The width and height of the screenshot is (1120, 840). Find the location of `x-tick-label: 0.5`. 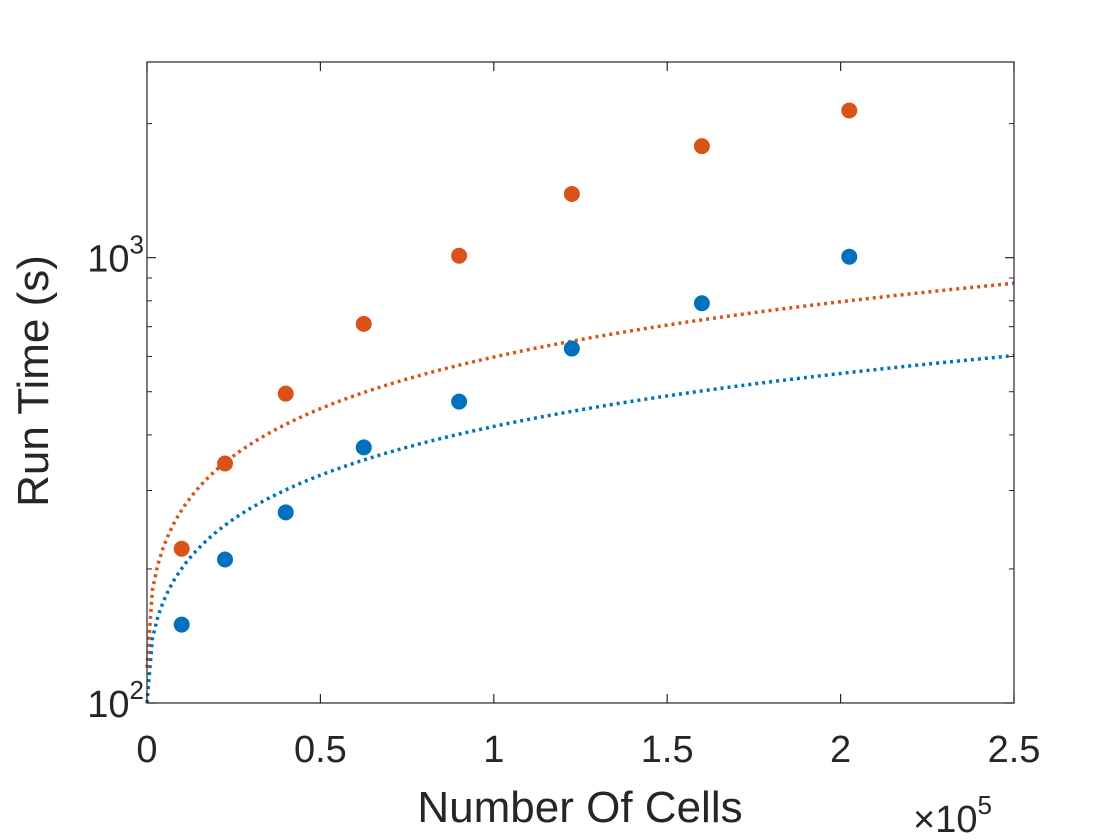

x-tick-label: 0.5 is located at coordinates (320, 750).